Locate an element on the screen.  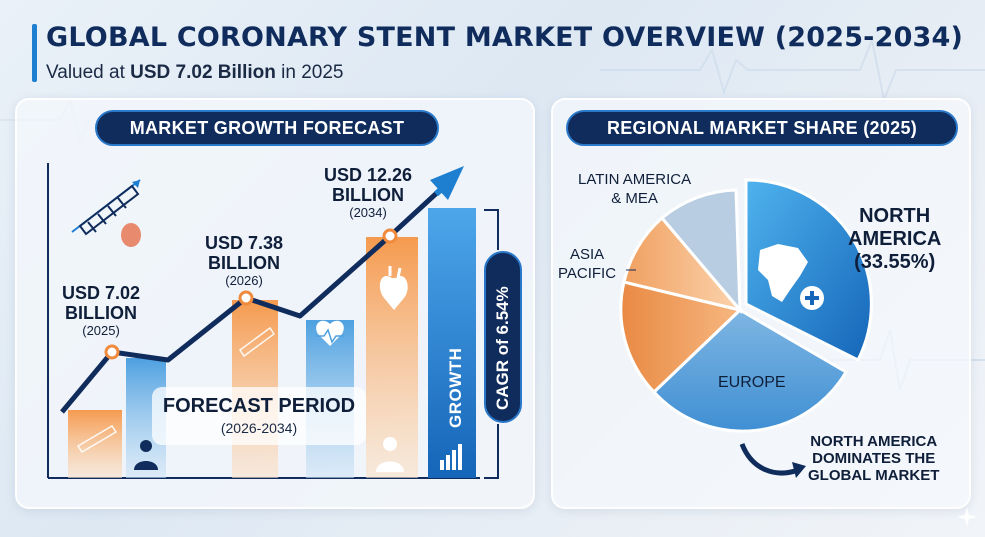
plus-icon is located at coordinates (812, 298).